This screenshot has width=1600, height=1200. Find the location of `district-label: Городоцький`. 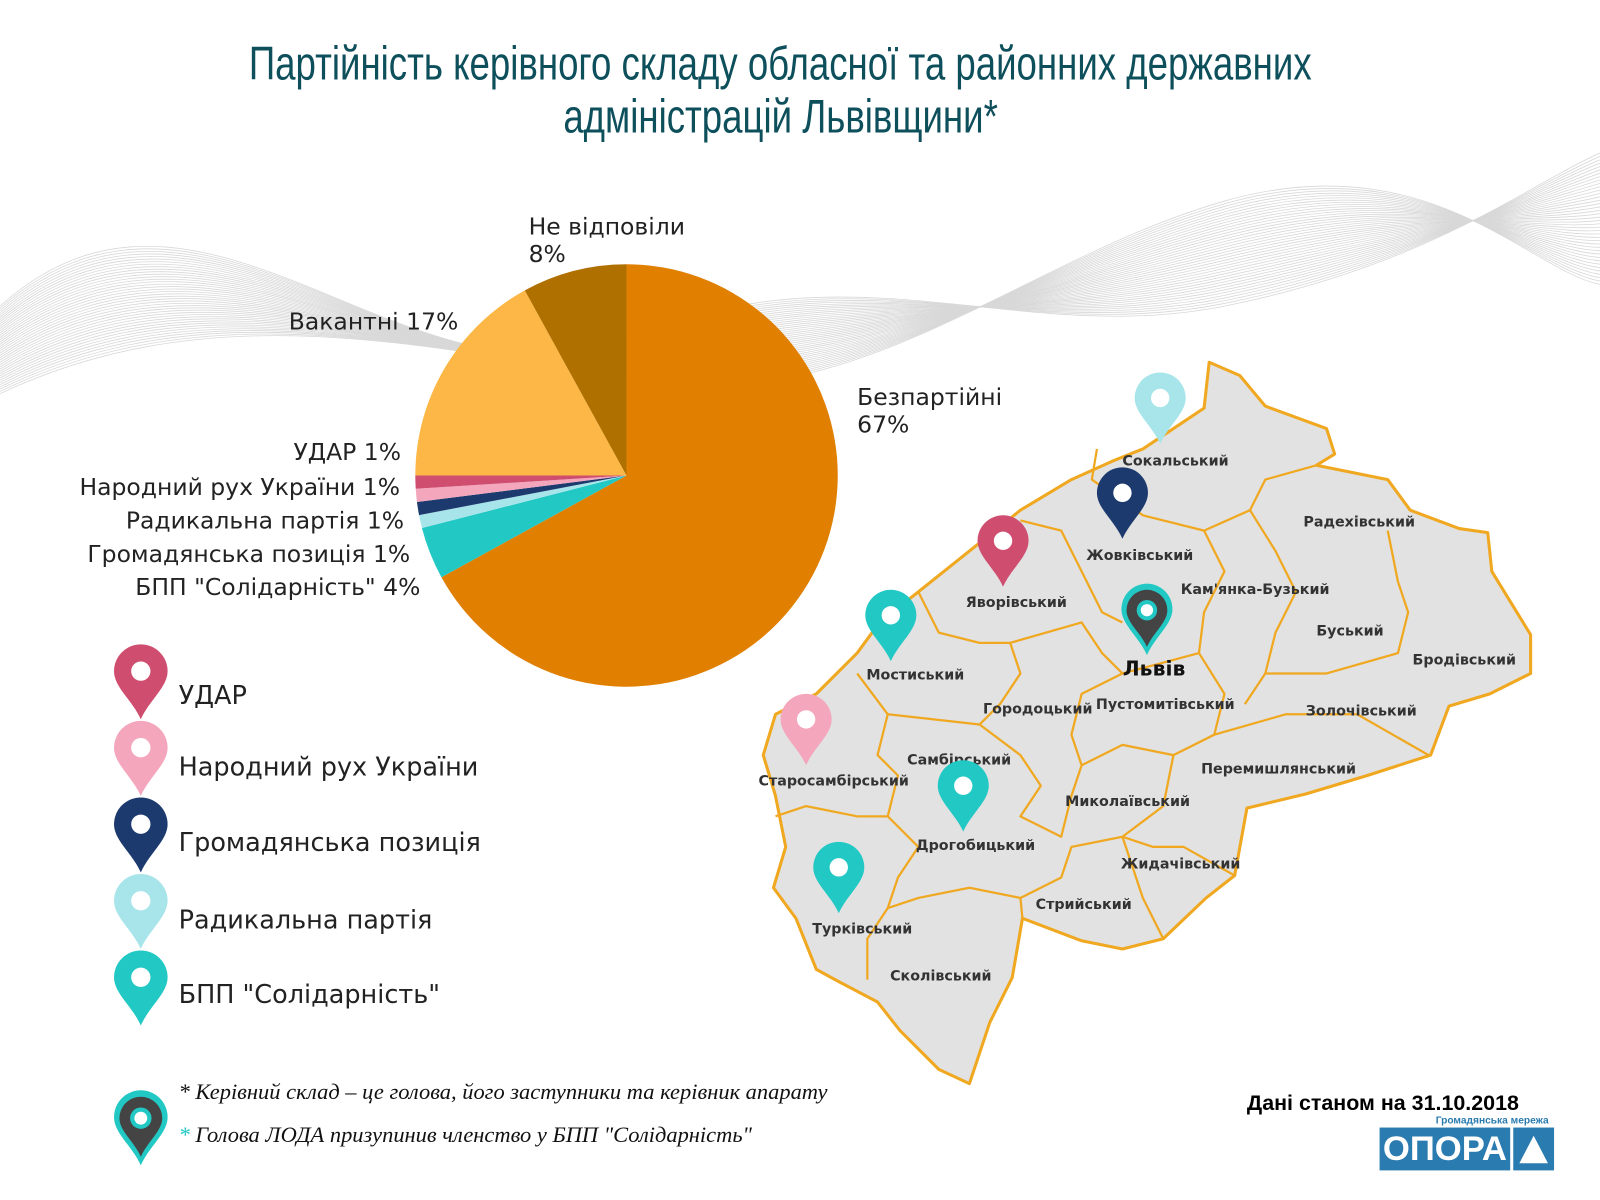

district-label: Городоцький is located at coordinates (1038, 709).